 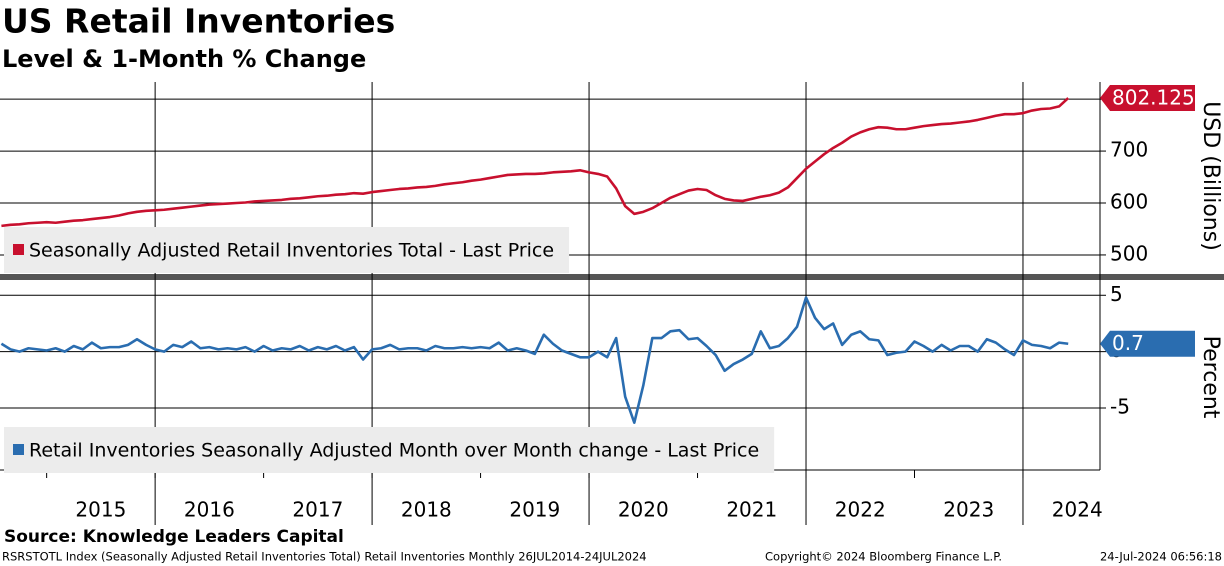 I want to click on footer-right: 24-Jul-2024 06:56:18, so click(x=1161, y=557).